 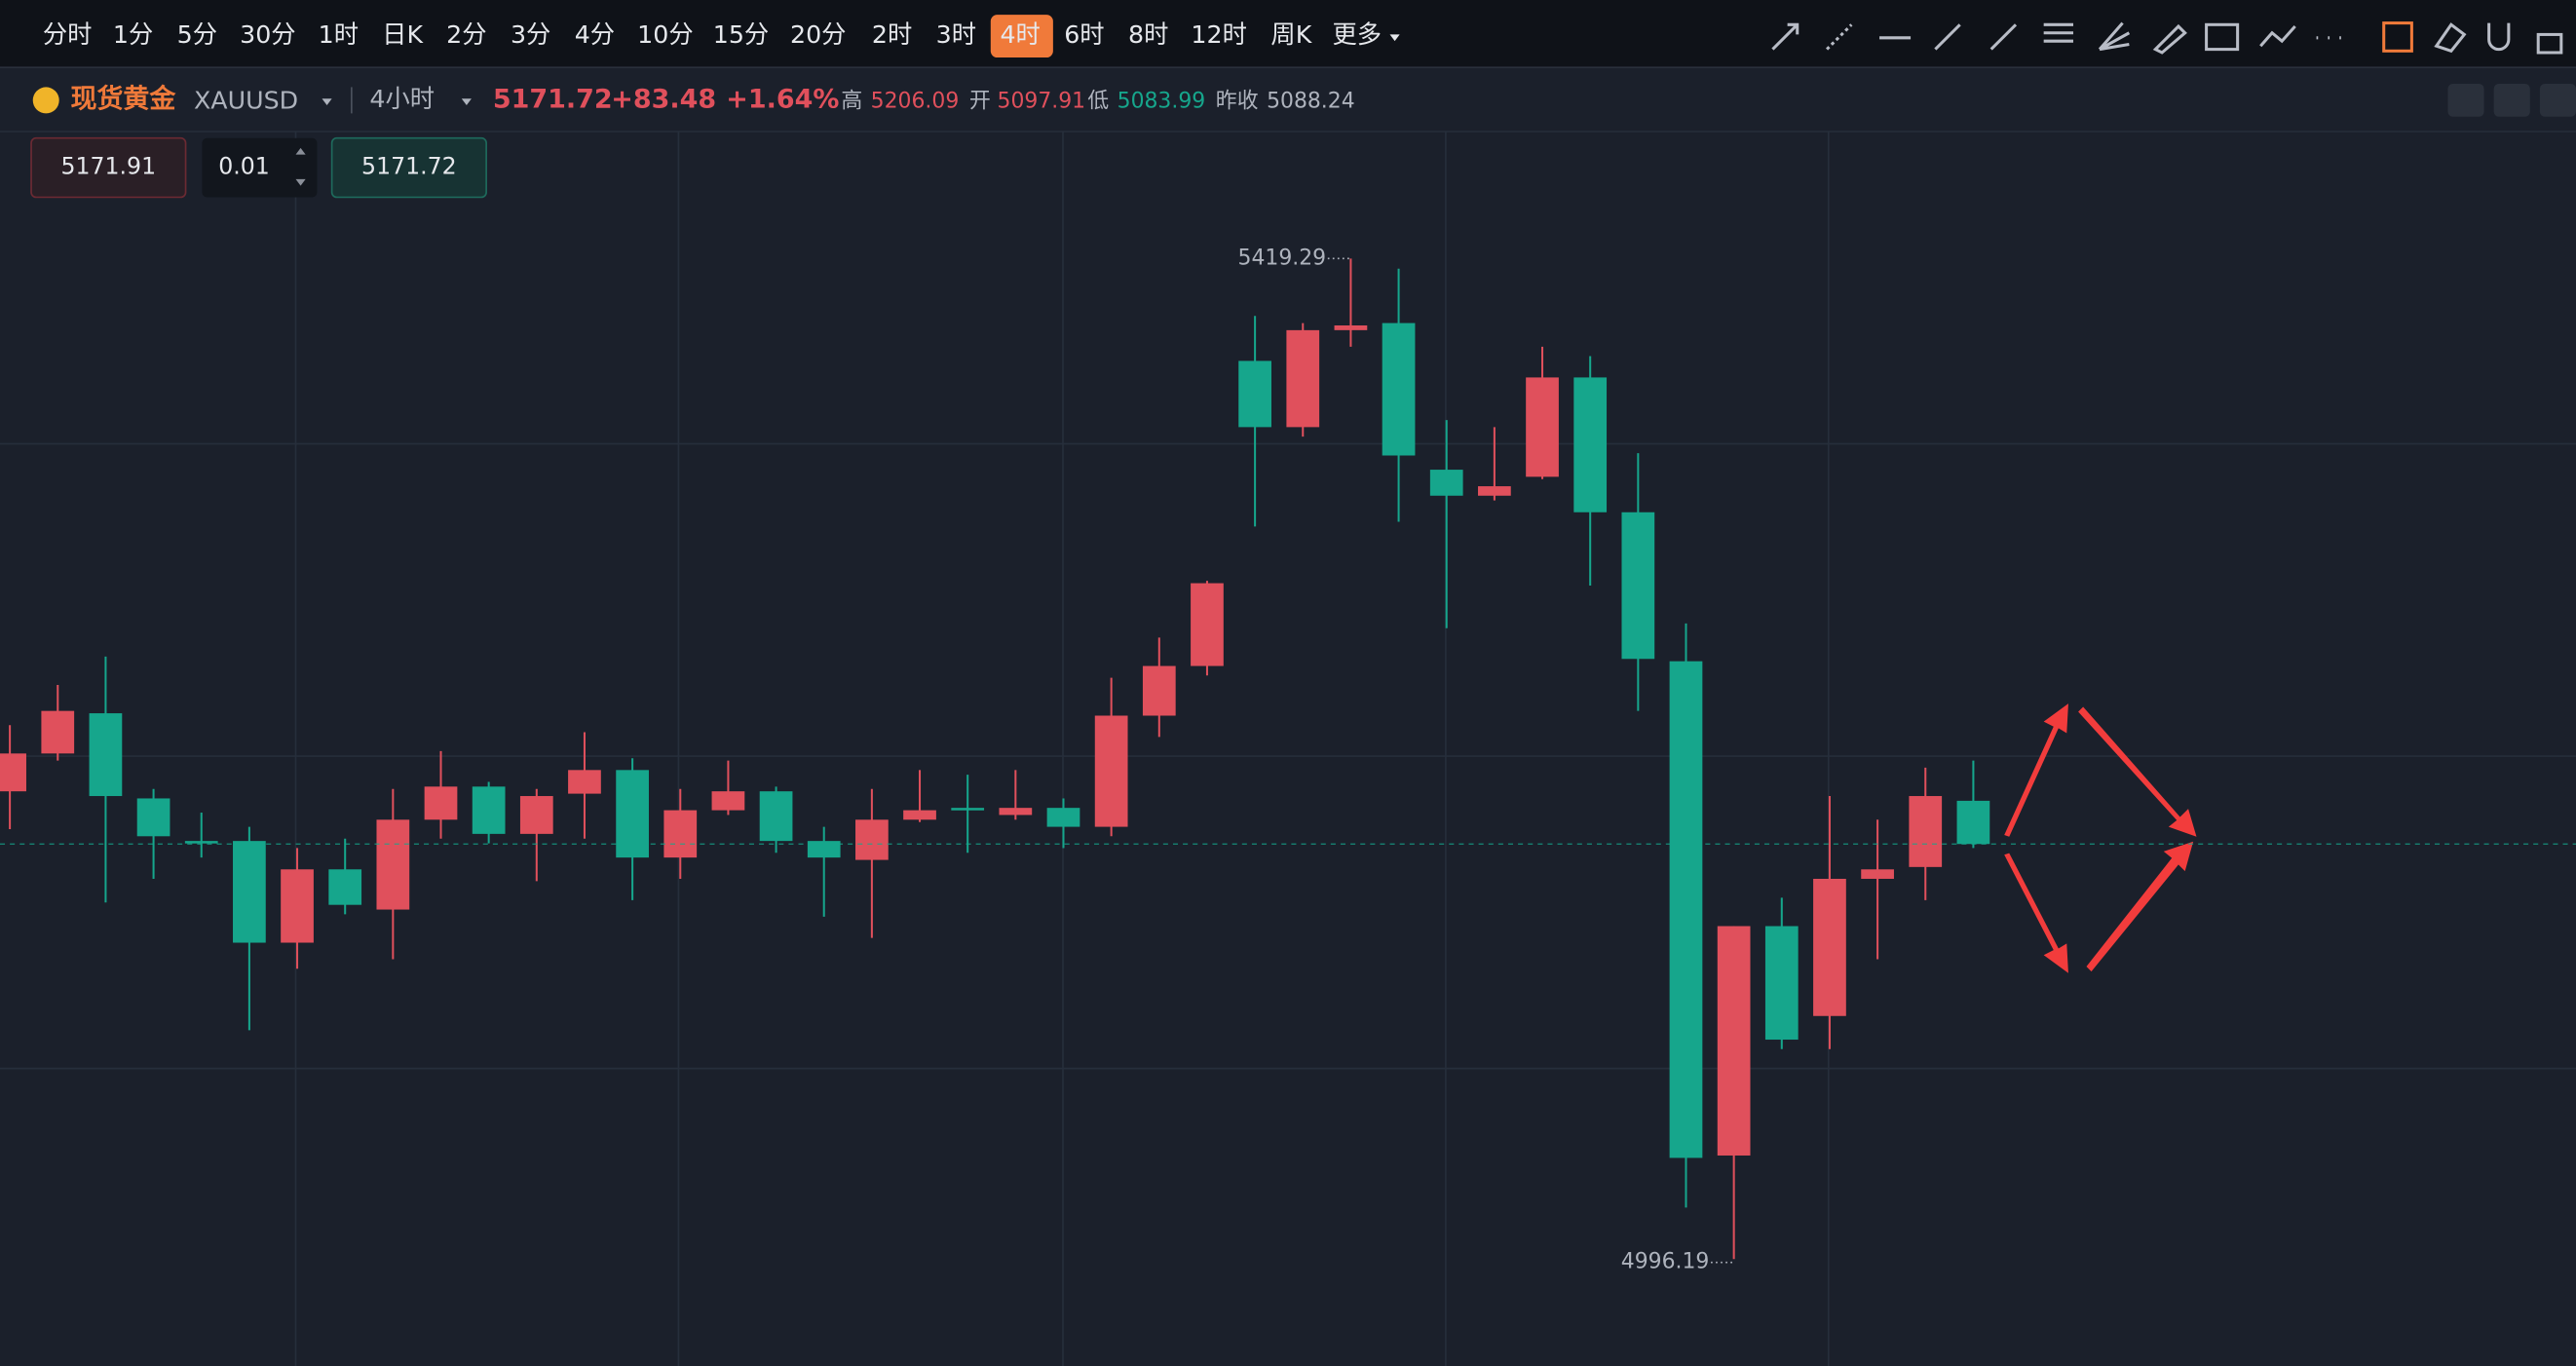 I want to click on period-tab: 3分, so click(x=530, y=35).